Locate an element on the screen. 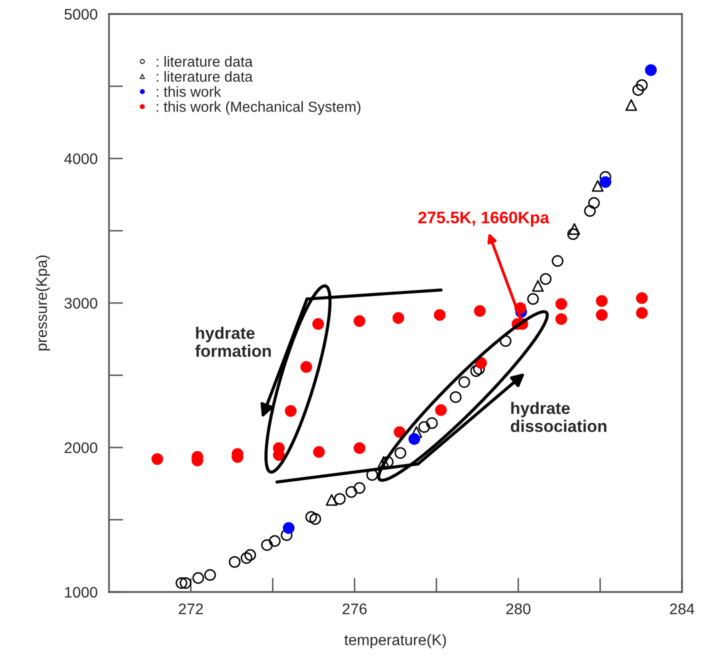  legend-label: : this work (Mechanical System) is located at coordinates (258, 108).